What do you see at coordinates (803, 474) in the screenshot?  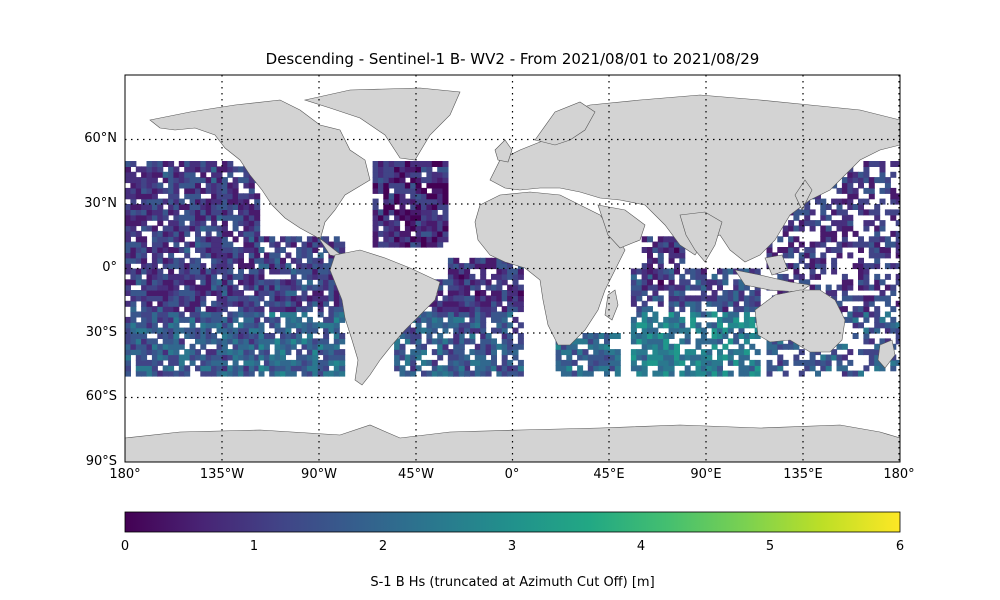 I see `lon-tick-label: 135°E` at bounding box center [803, 474].